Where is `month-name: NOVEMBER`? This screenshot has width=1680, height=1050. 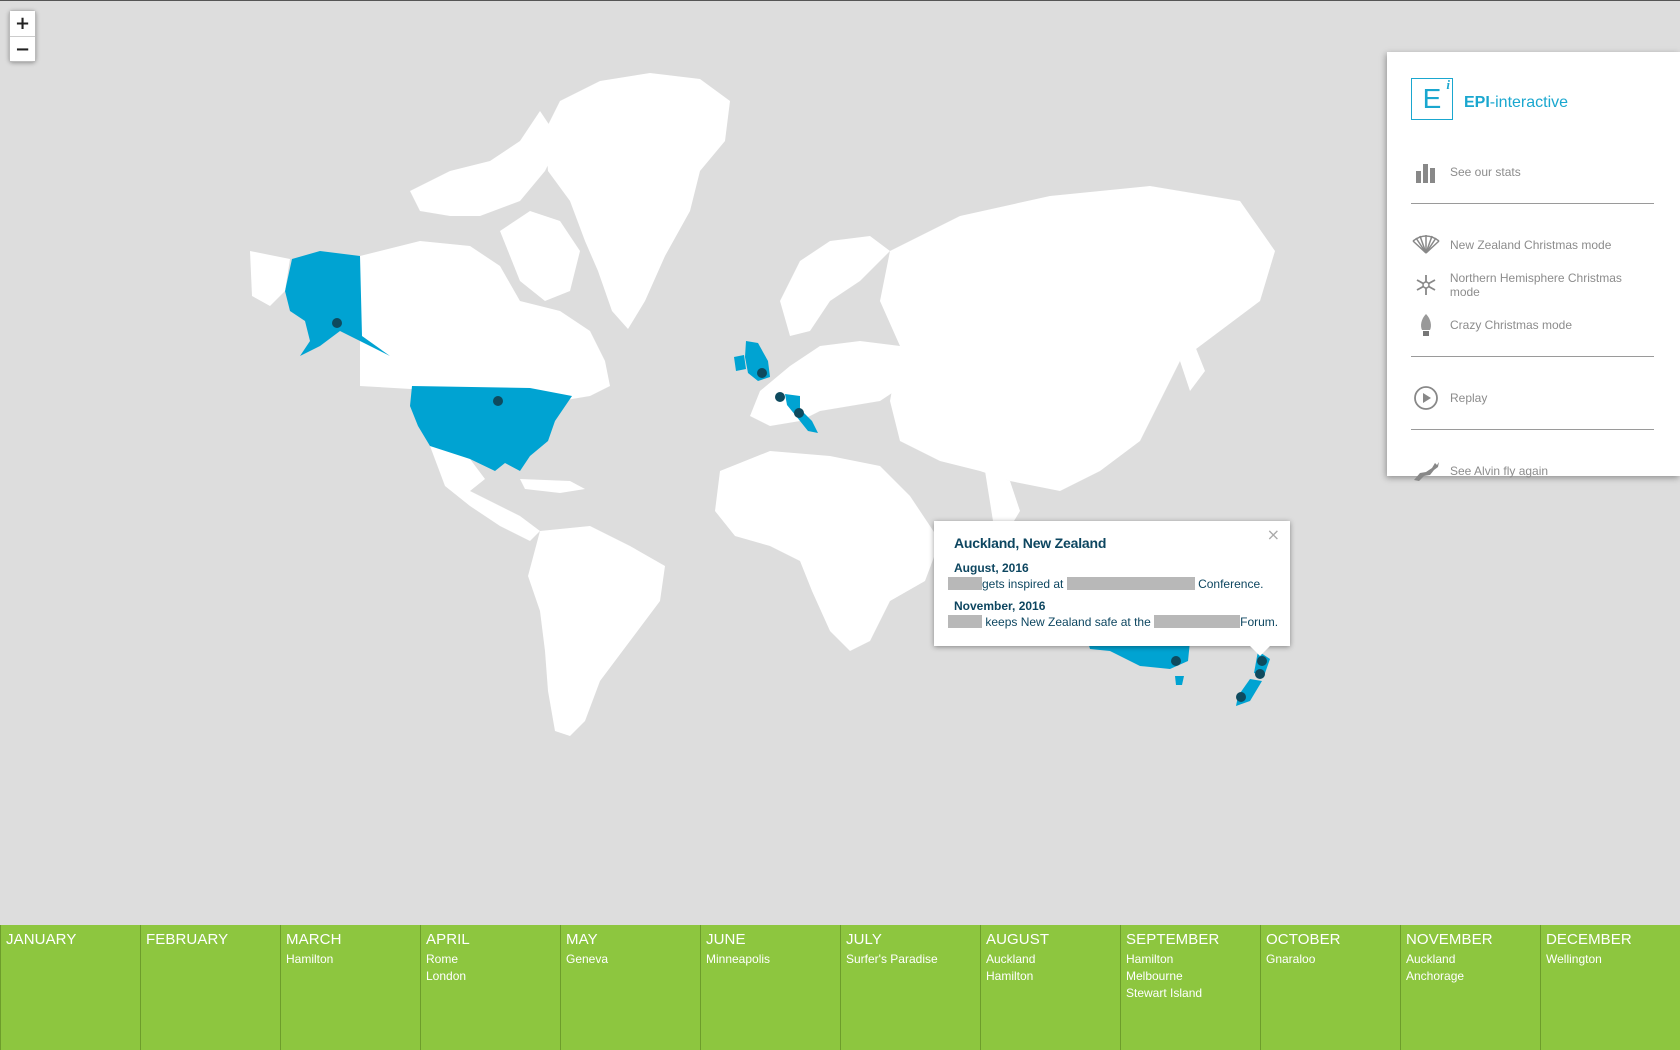
month-name: NOVEMBER is located at coordinates (1449, 939).